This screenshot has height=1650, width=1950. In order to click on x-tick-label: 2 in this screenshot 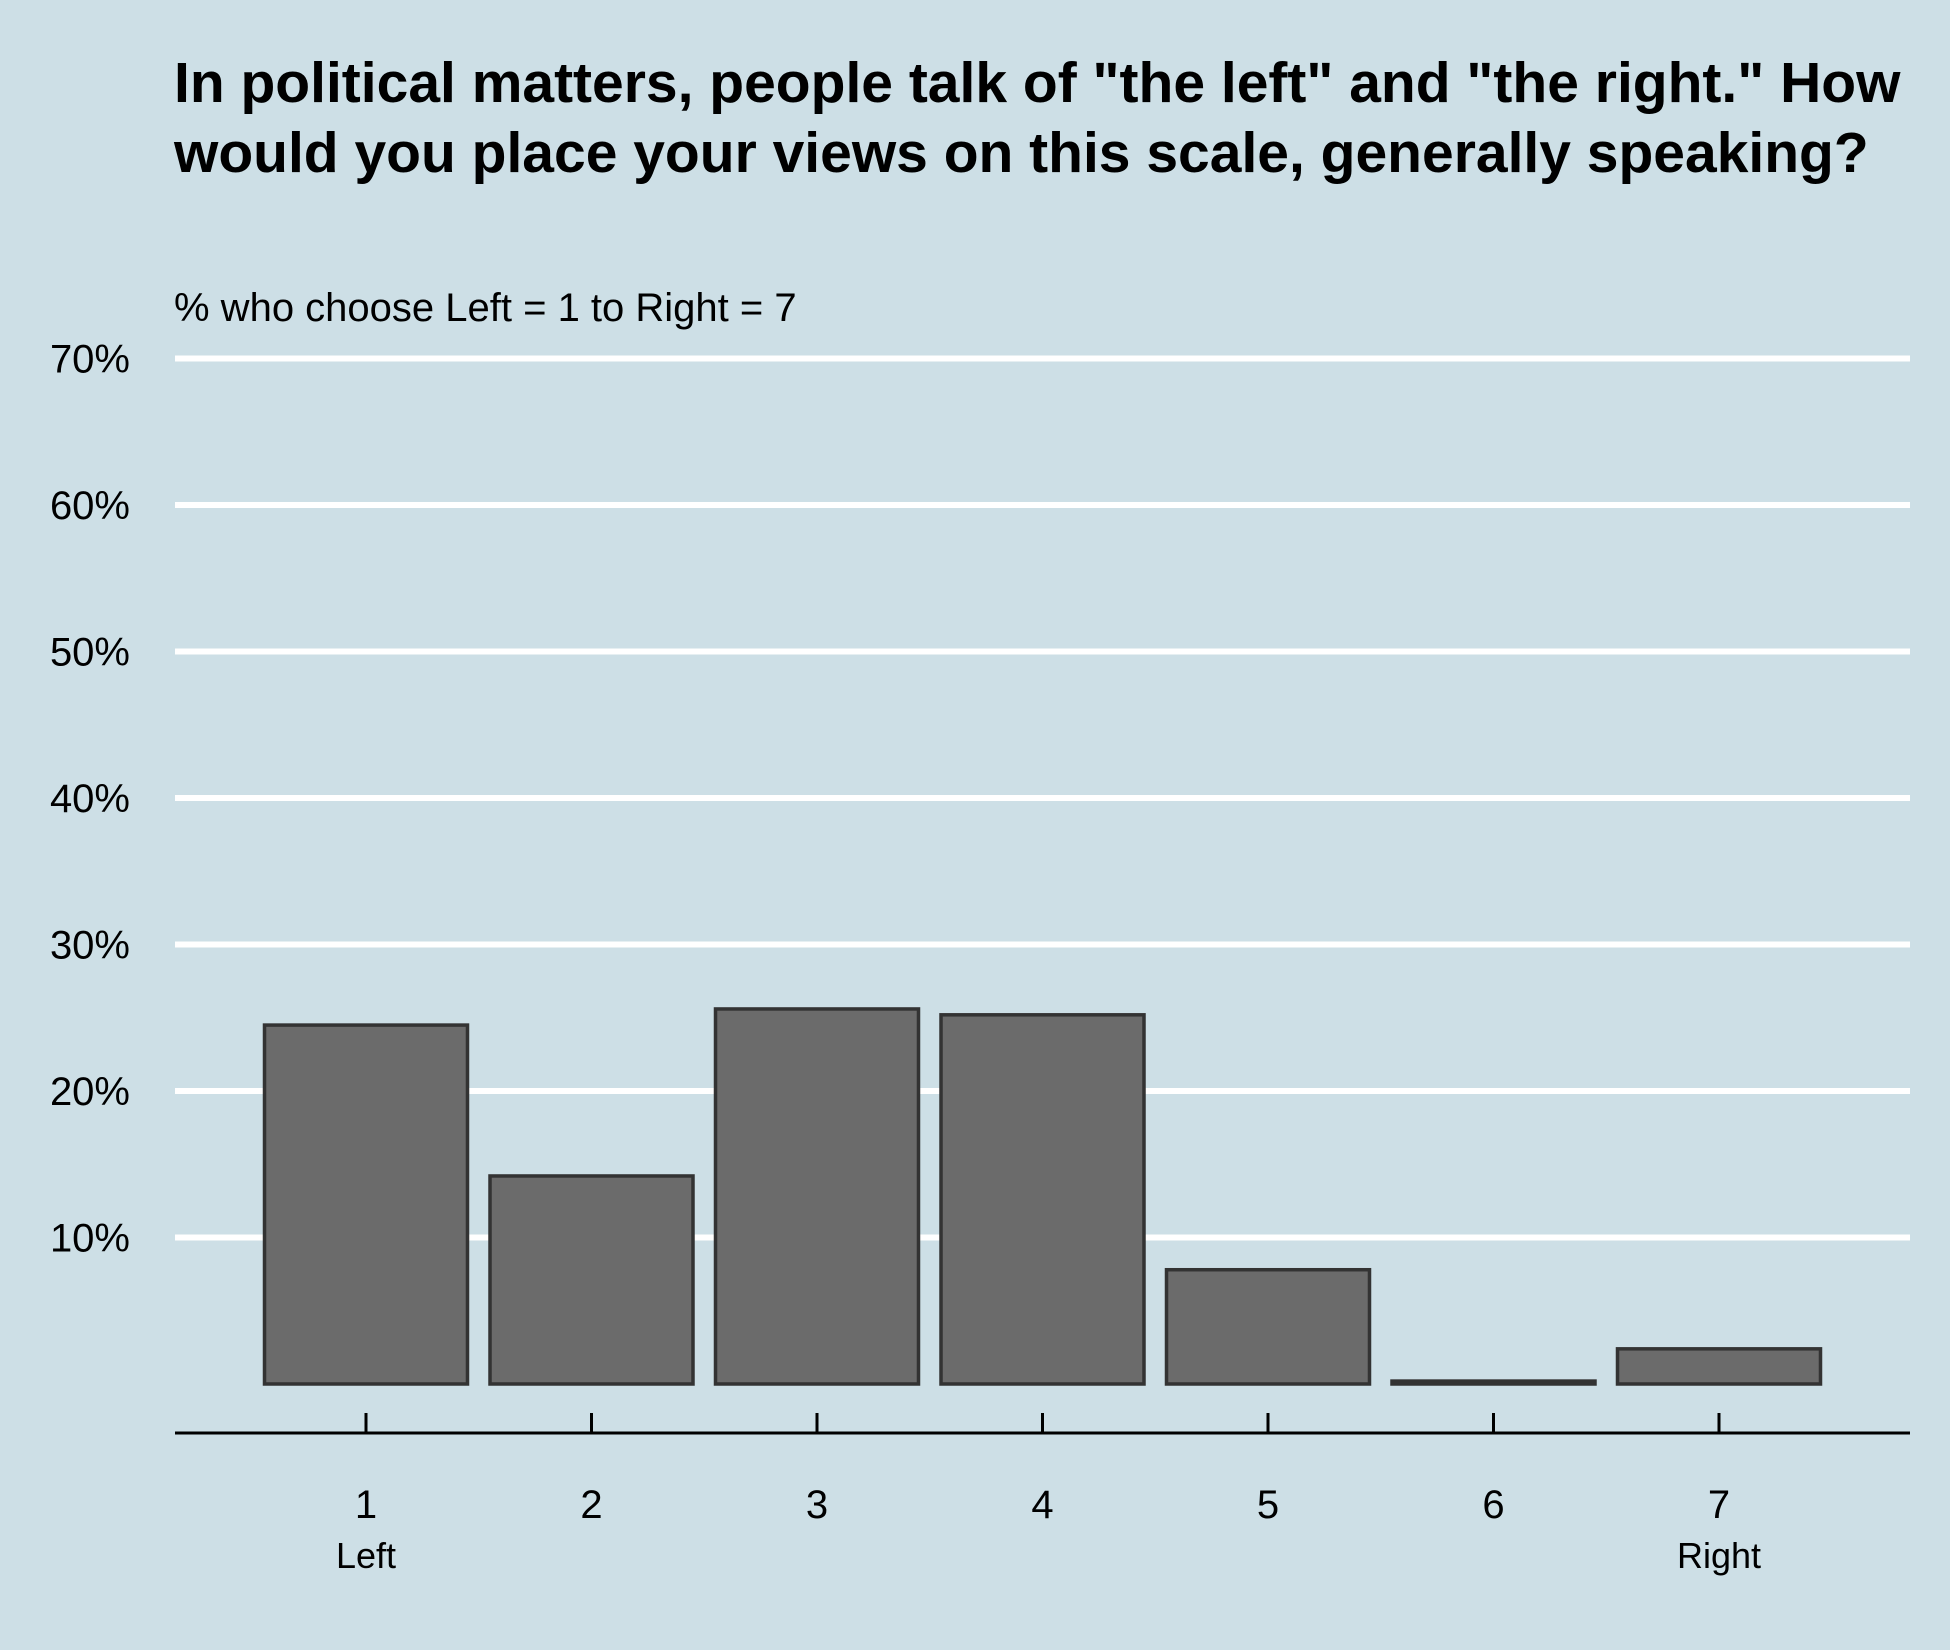, I will do `click(591, 1505)`.